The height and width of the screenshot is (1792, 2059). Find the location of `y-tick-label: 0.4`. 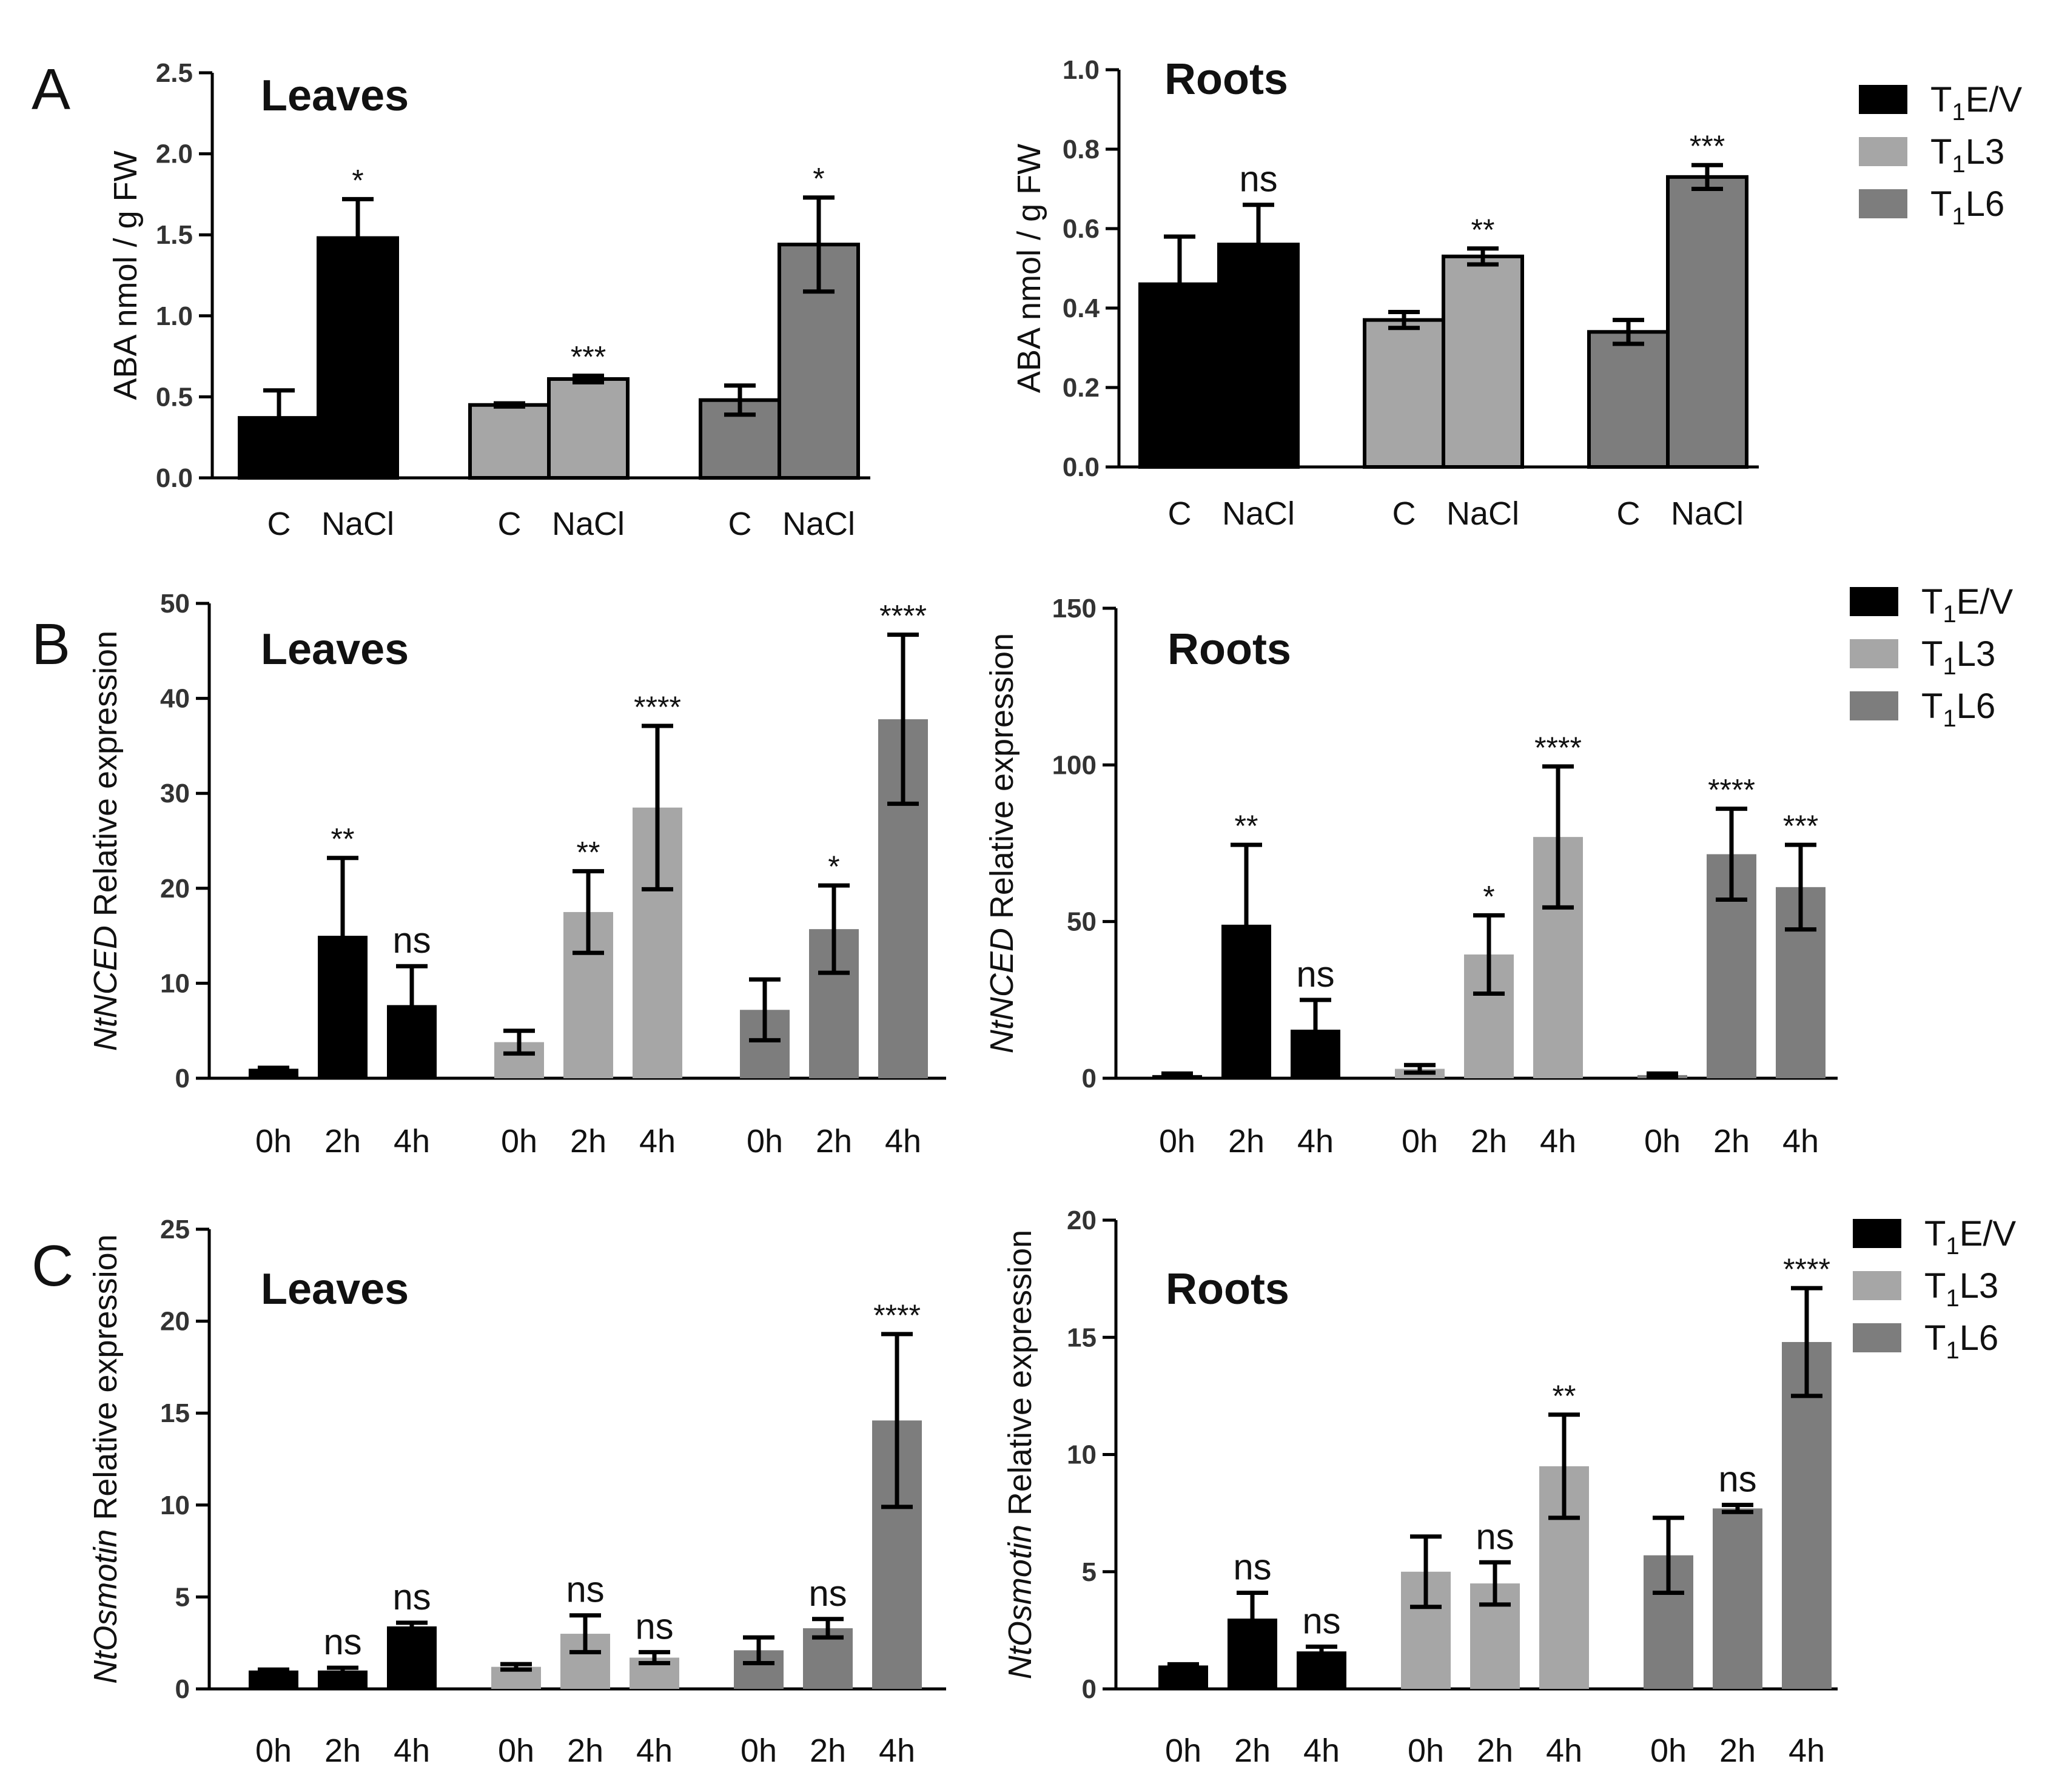

y-tick-label: 0.4 is located at coordinates (1081, 308).